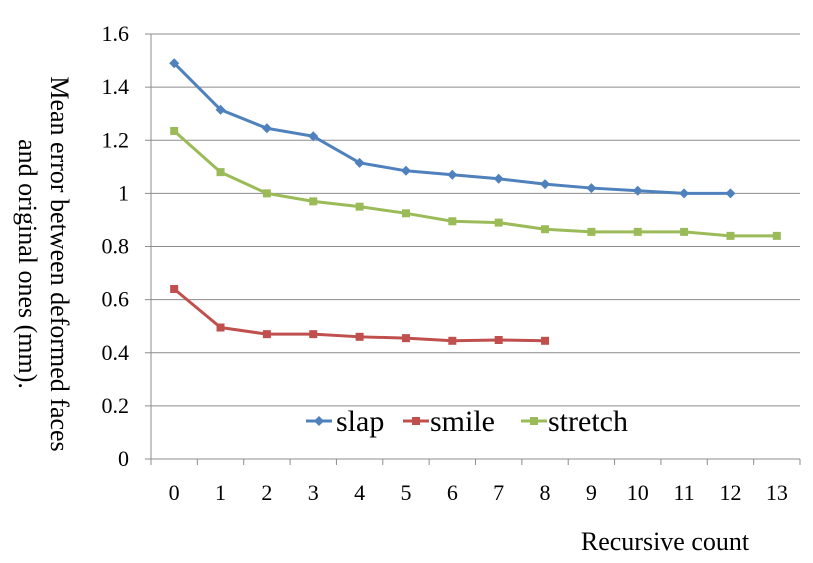  What do you see at coordinates (359, 492) in the screenshot?
I see `x-tick-label: 4` at bounding box center [359, 492].